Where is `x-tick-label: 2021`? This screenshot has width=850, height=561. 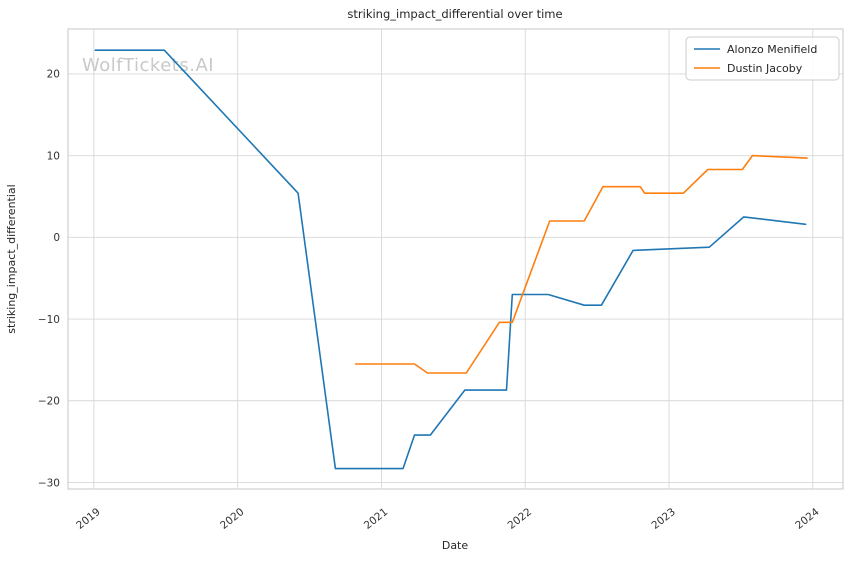
x-tick-label: 2021 is located at coordinates (376, 519).